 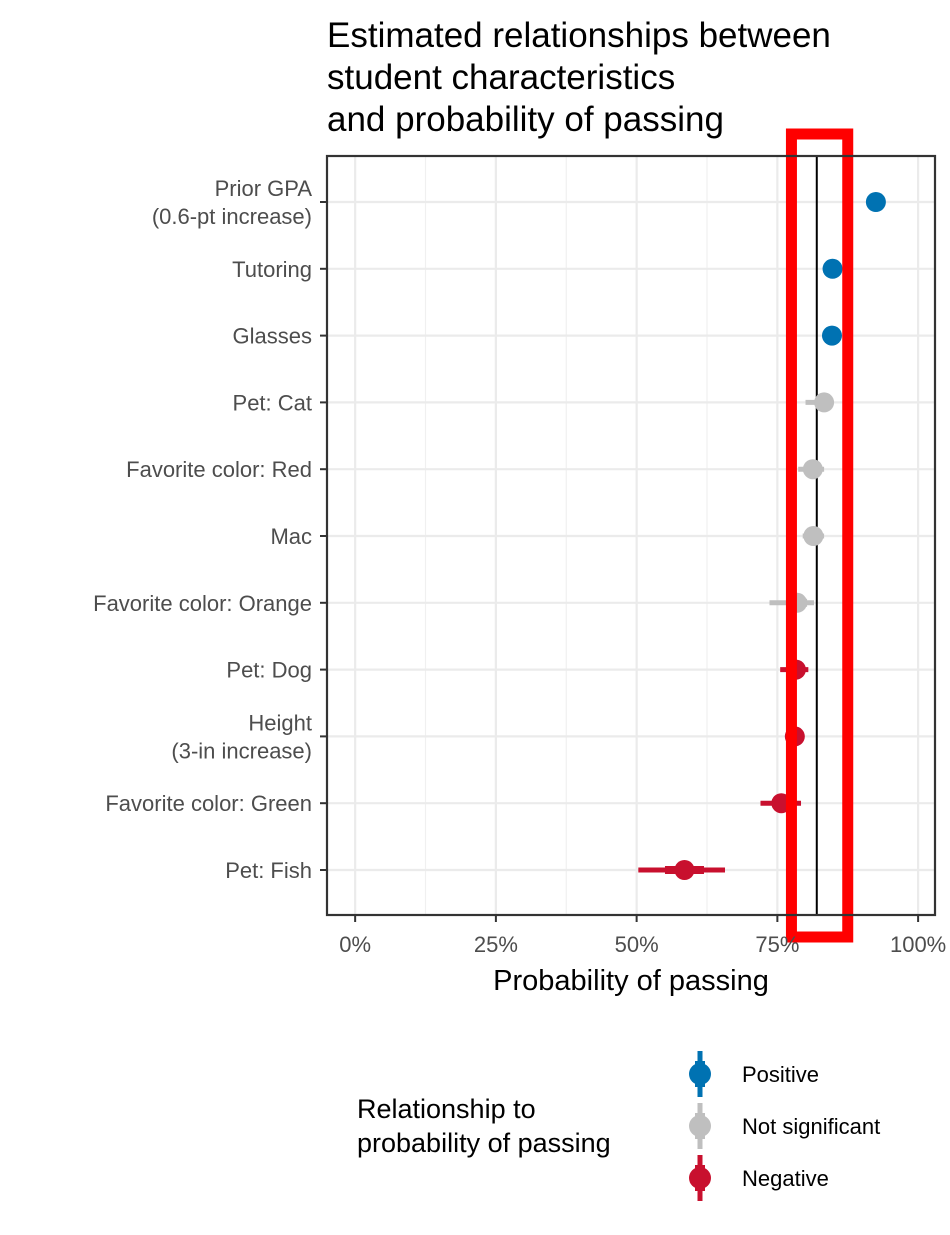 What do you see at coordinates (579, 35) in the screenshot?
I see `chart-title-line: Estimated relationships between` at bounding box center [579, 35].